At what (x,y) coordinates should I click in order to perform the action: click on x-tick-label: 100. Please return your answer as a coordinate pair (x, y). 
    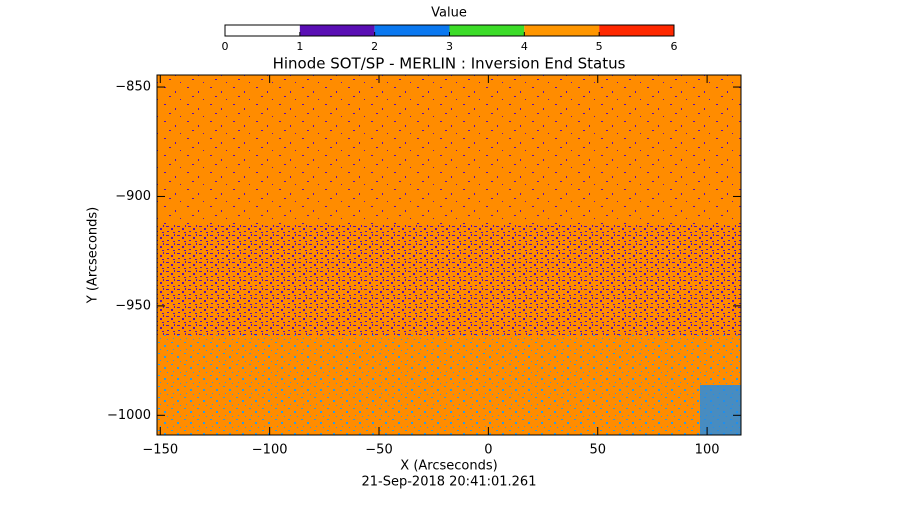
    Looking at the image, I should click on (707, 450).